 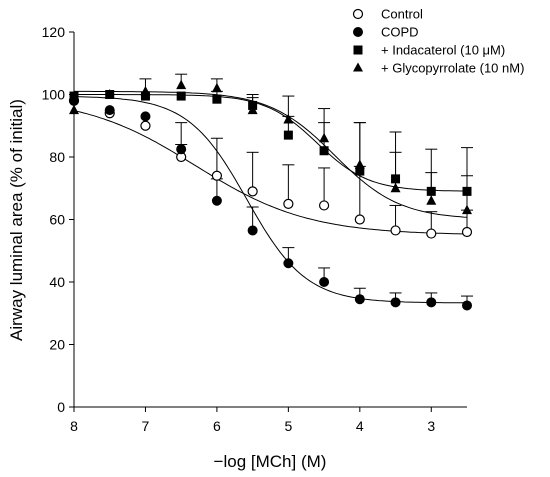 I want to click on legend-item-copd: COPD, so click(x=386, y=32).